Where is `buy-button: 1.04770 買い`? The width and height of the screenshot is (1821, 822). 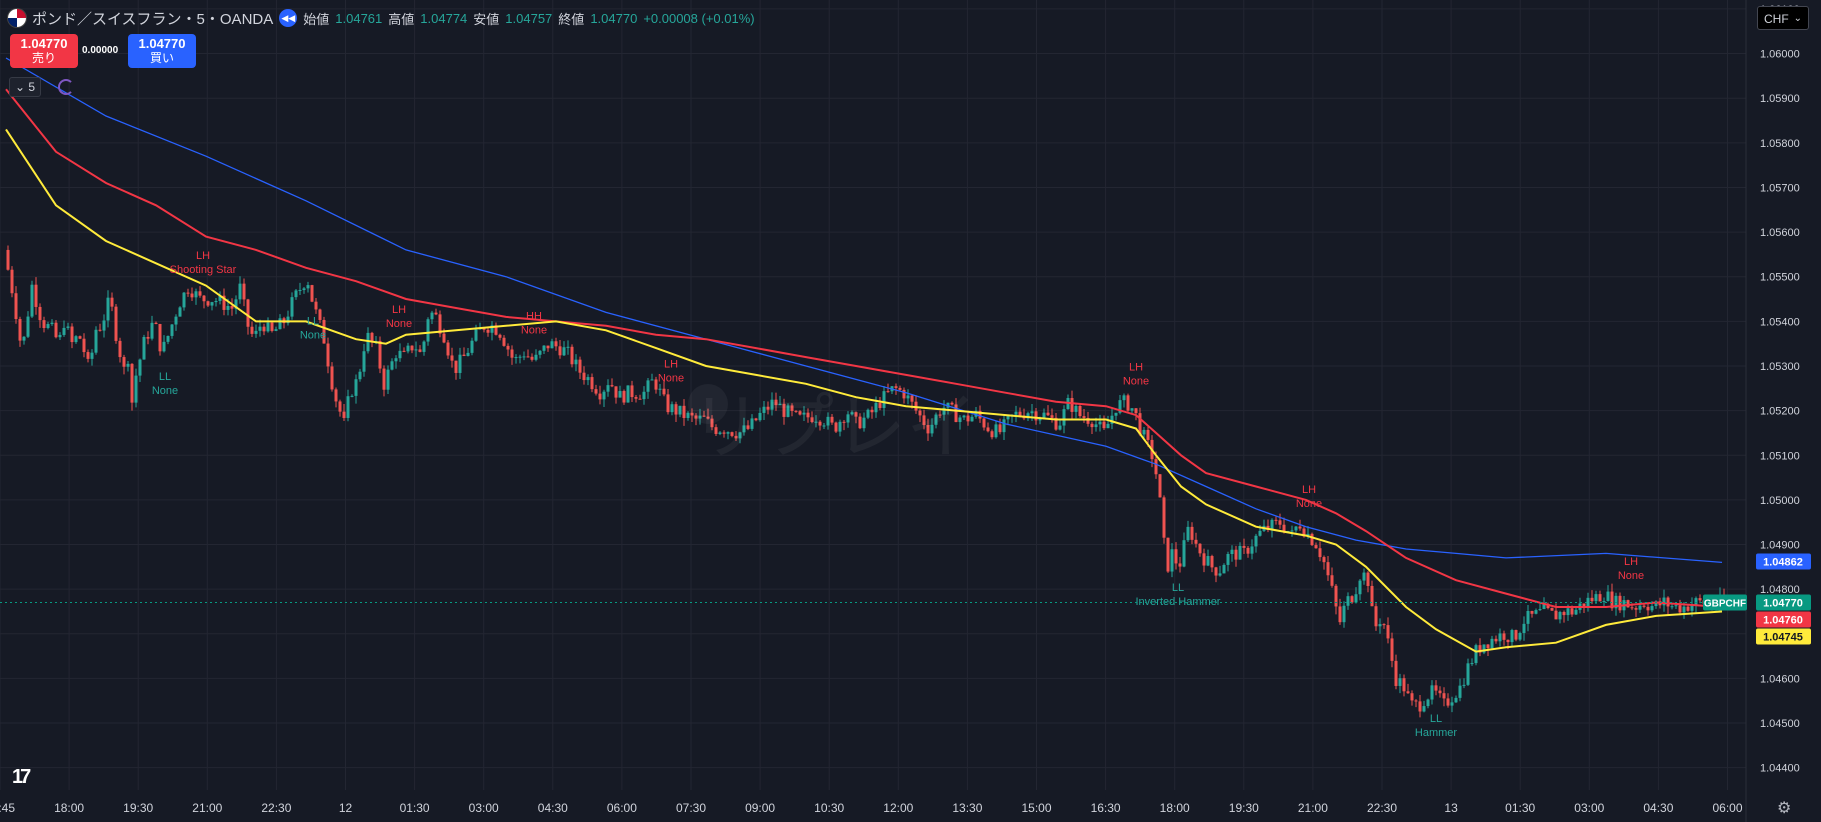
buy-button: 1.04770 買い is located at coordinates (162, 51).